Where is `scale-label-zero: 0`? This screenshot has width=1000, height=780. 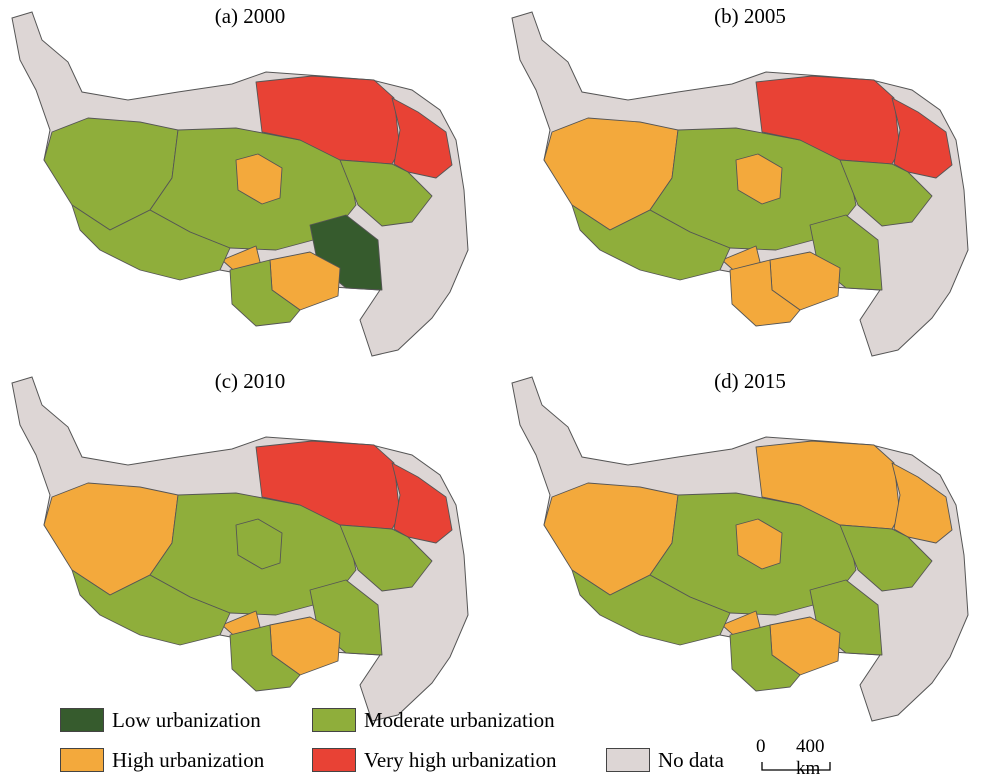 scale-label-zero: 0 is located at coordinates (761, 746).